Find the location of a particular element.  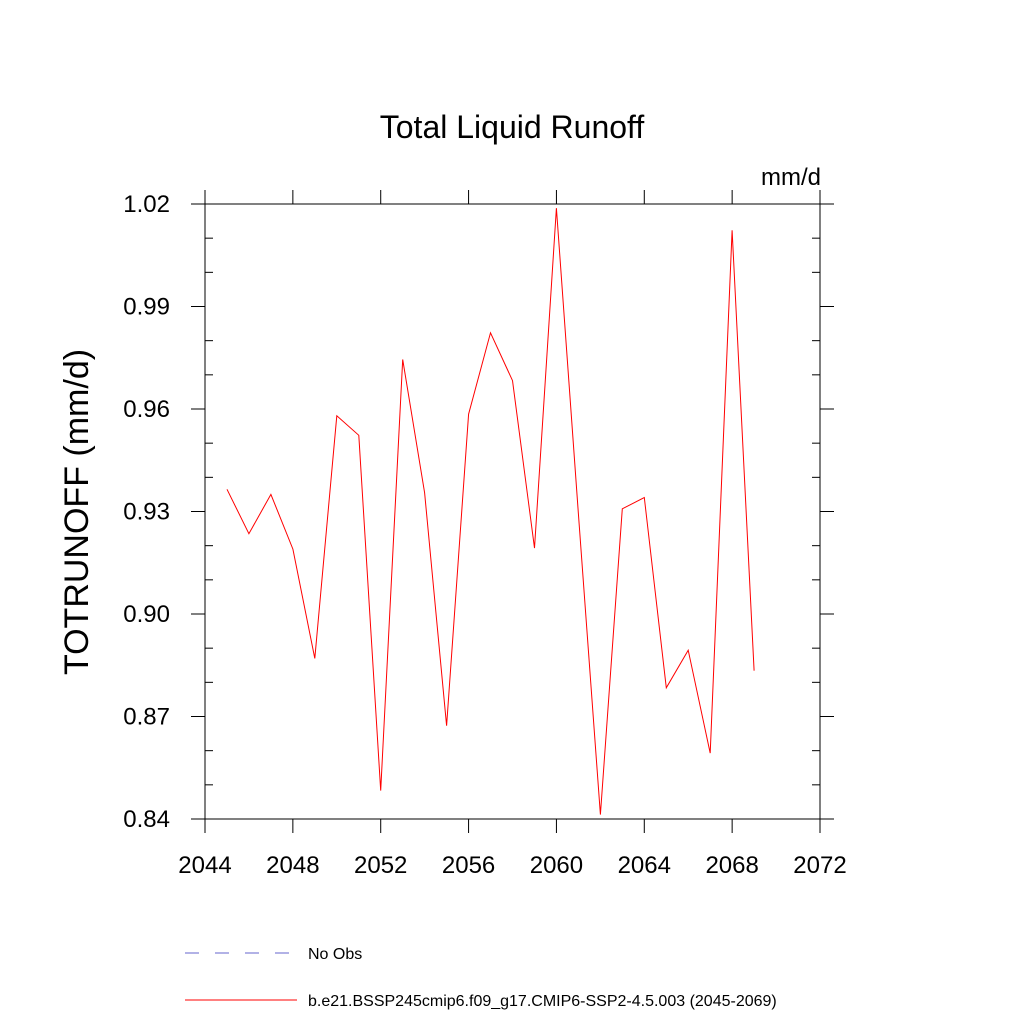

y-tick-labels: 0.84 0.87 0.90 0.93 0.96 0.99 1.02 is located at coordinates (146, 512).